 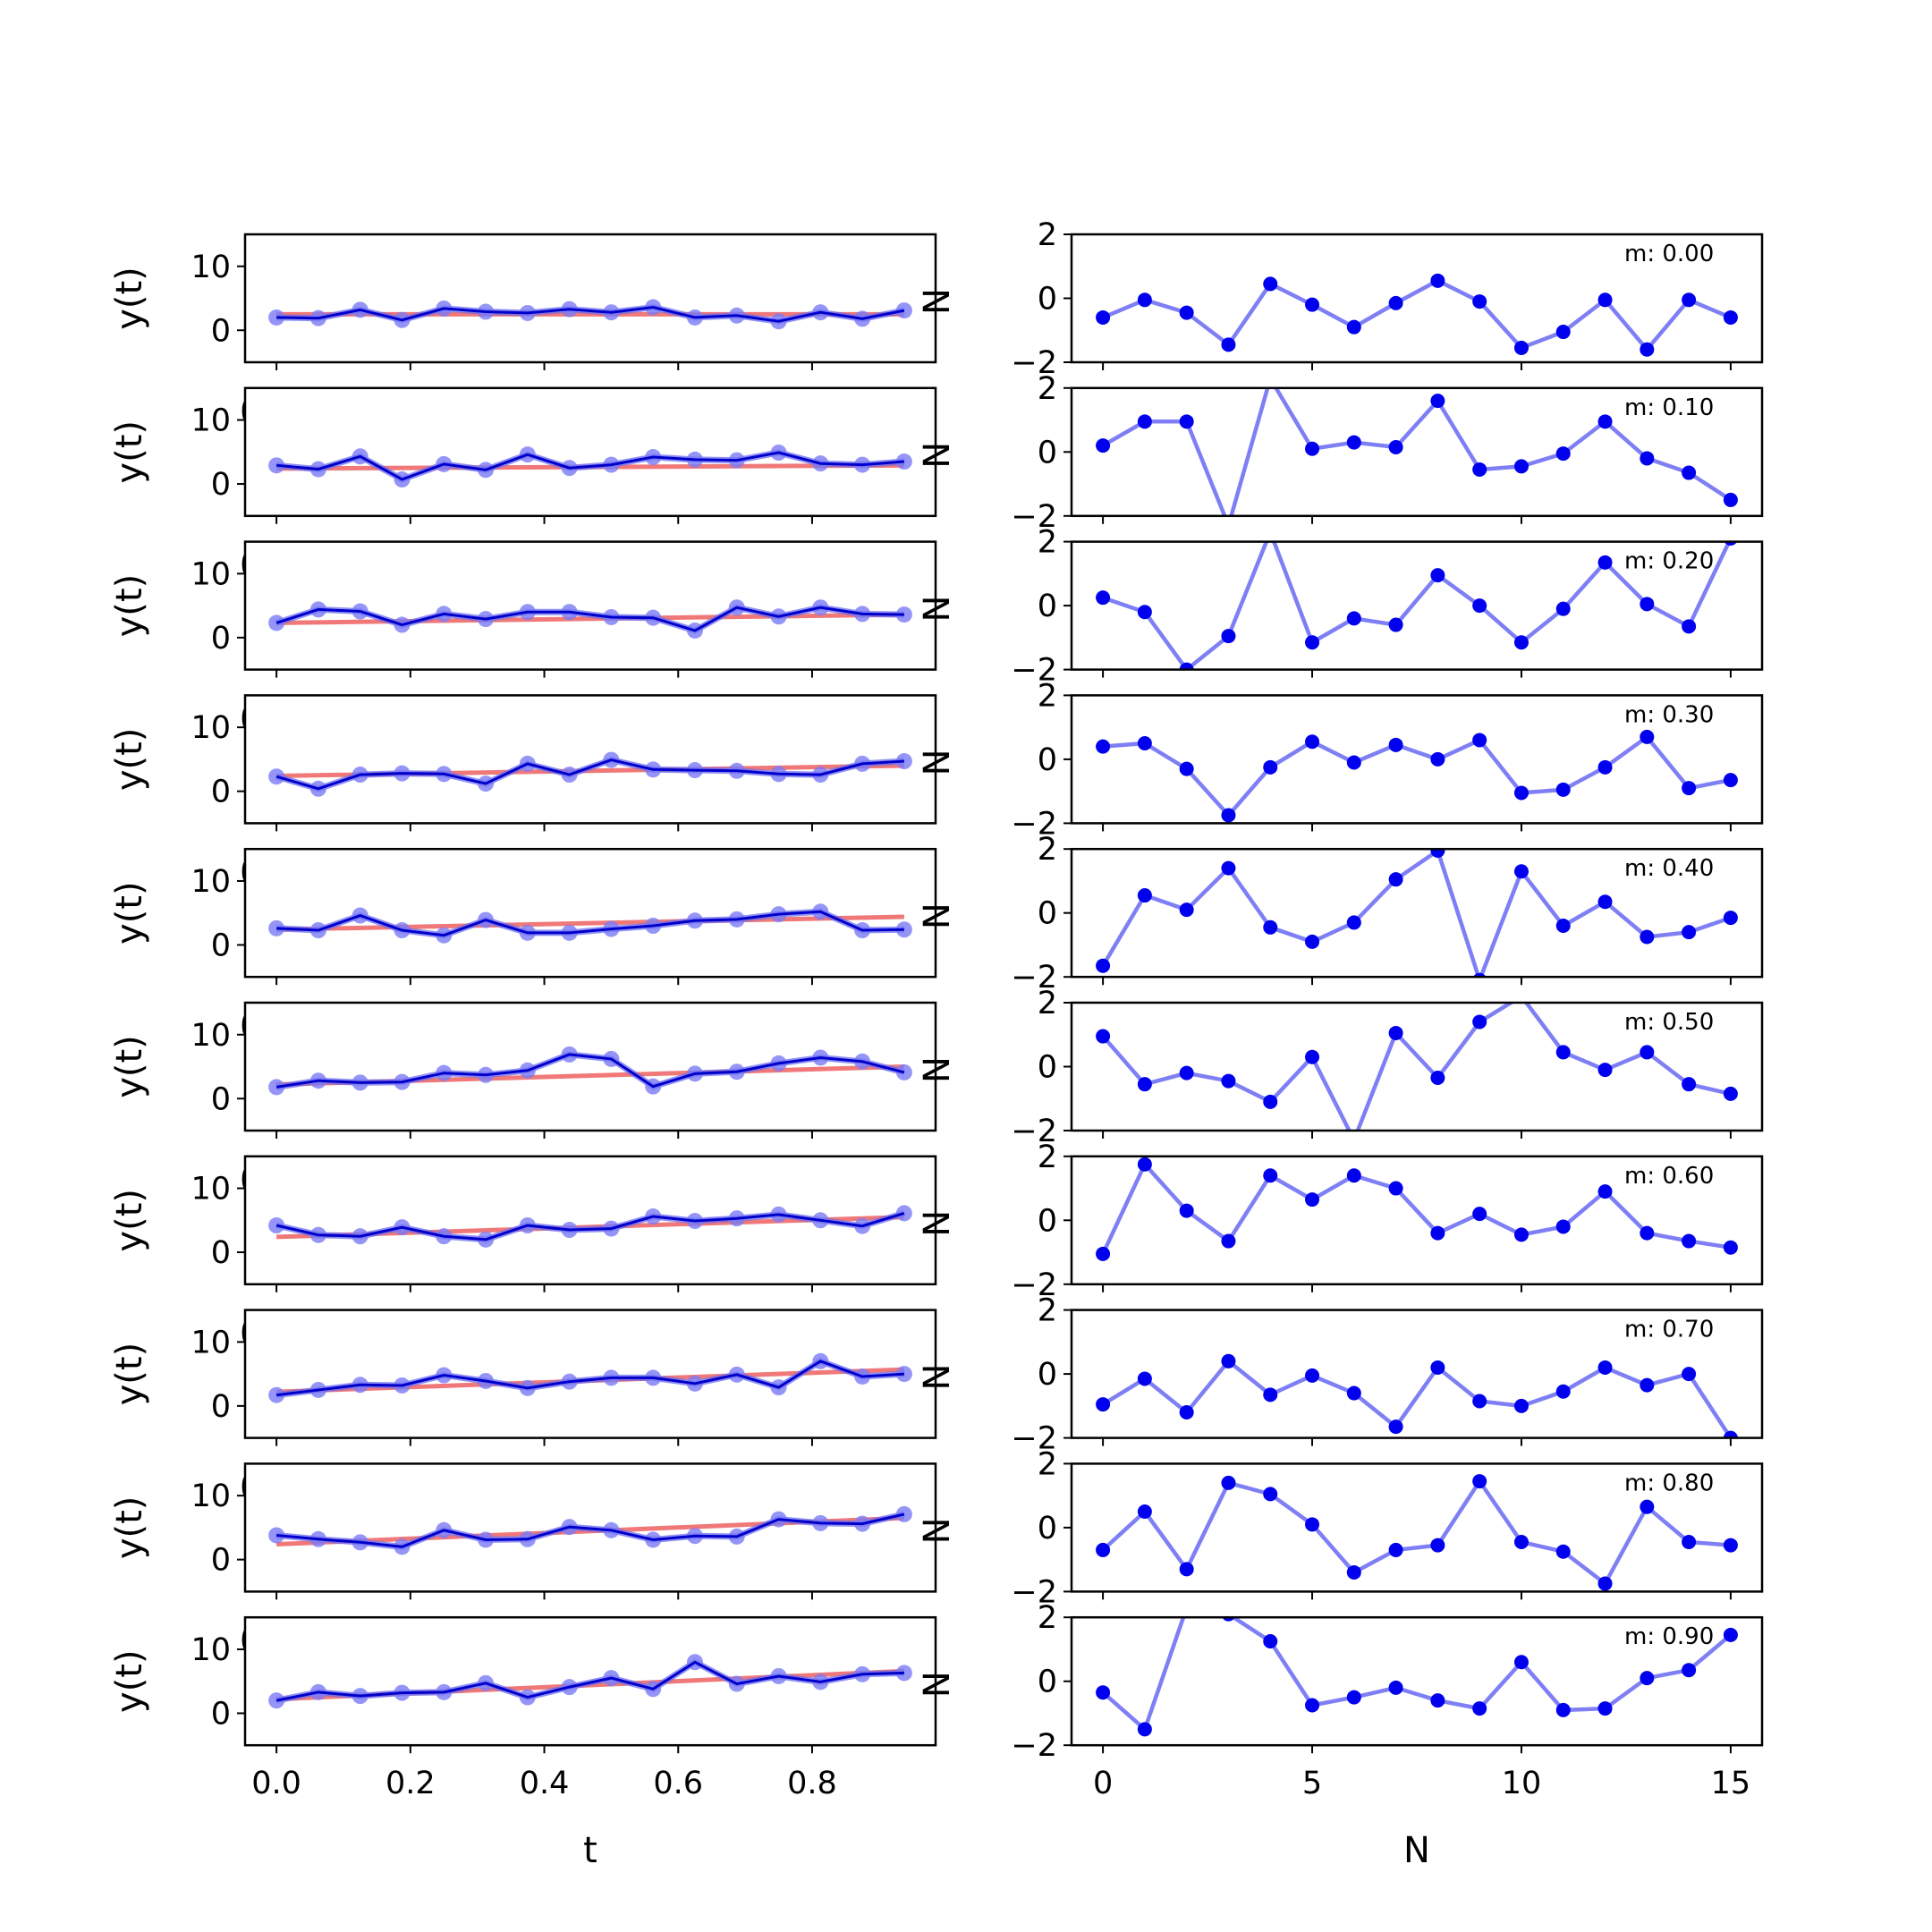 I want to click on m-annotation: m: 0.10, so click(x=1669, y=407).